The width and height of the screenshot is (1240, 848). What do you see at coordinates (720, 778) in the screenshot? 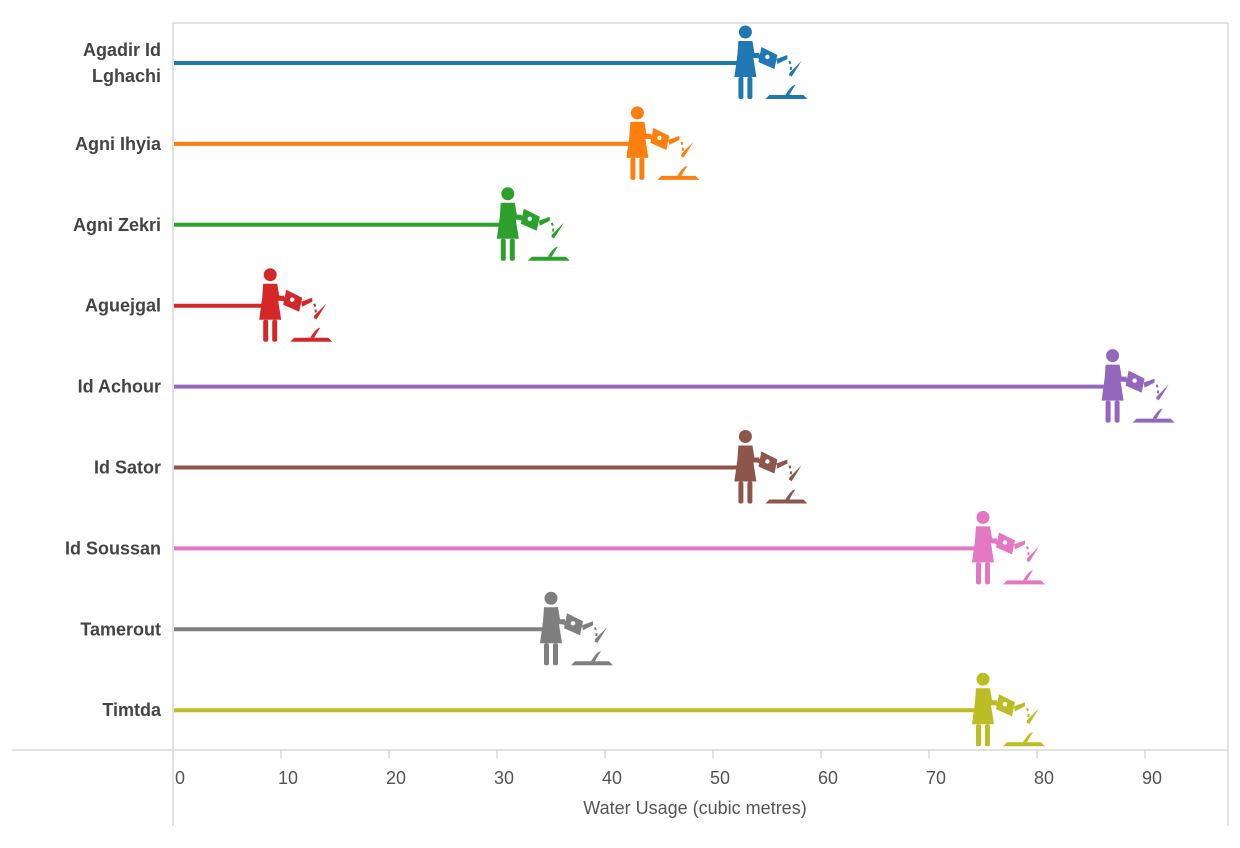
I see `x-tick-label: 50` at bounding box center [720, 778].